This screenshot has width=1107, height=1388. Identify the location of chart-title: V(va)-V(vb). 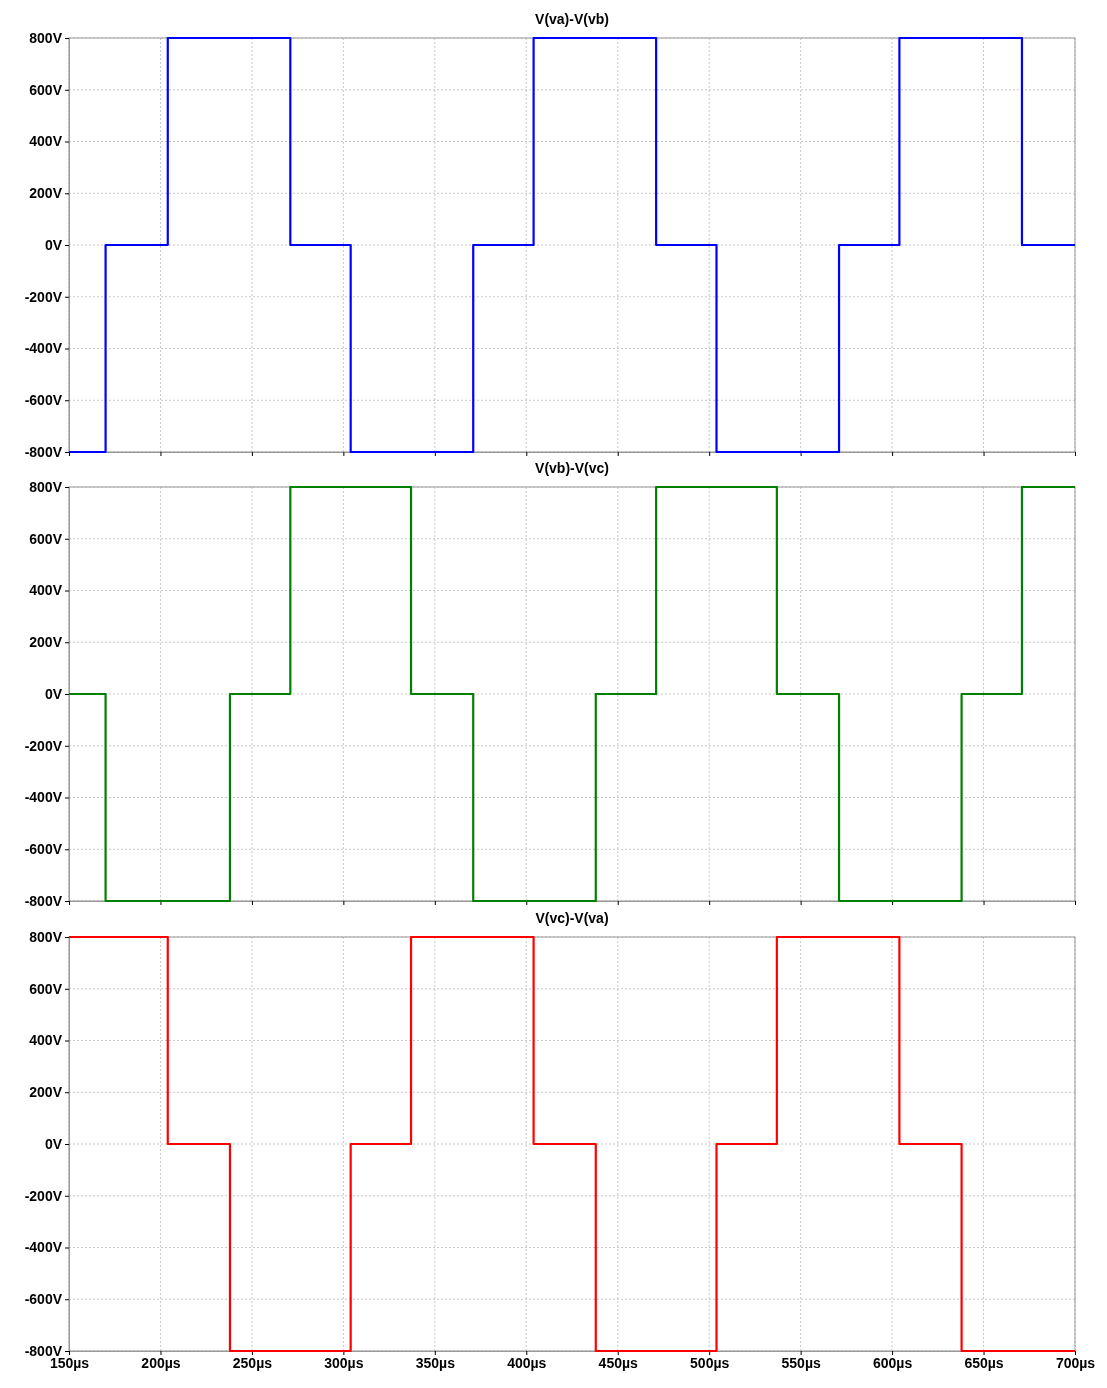
(572, 19).